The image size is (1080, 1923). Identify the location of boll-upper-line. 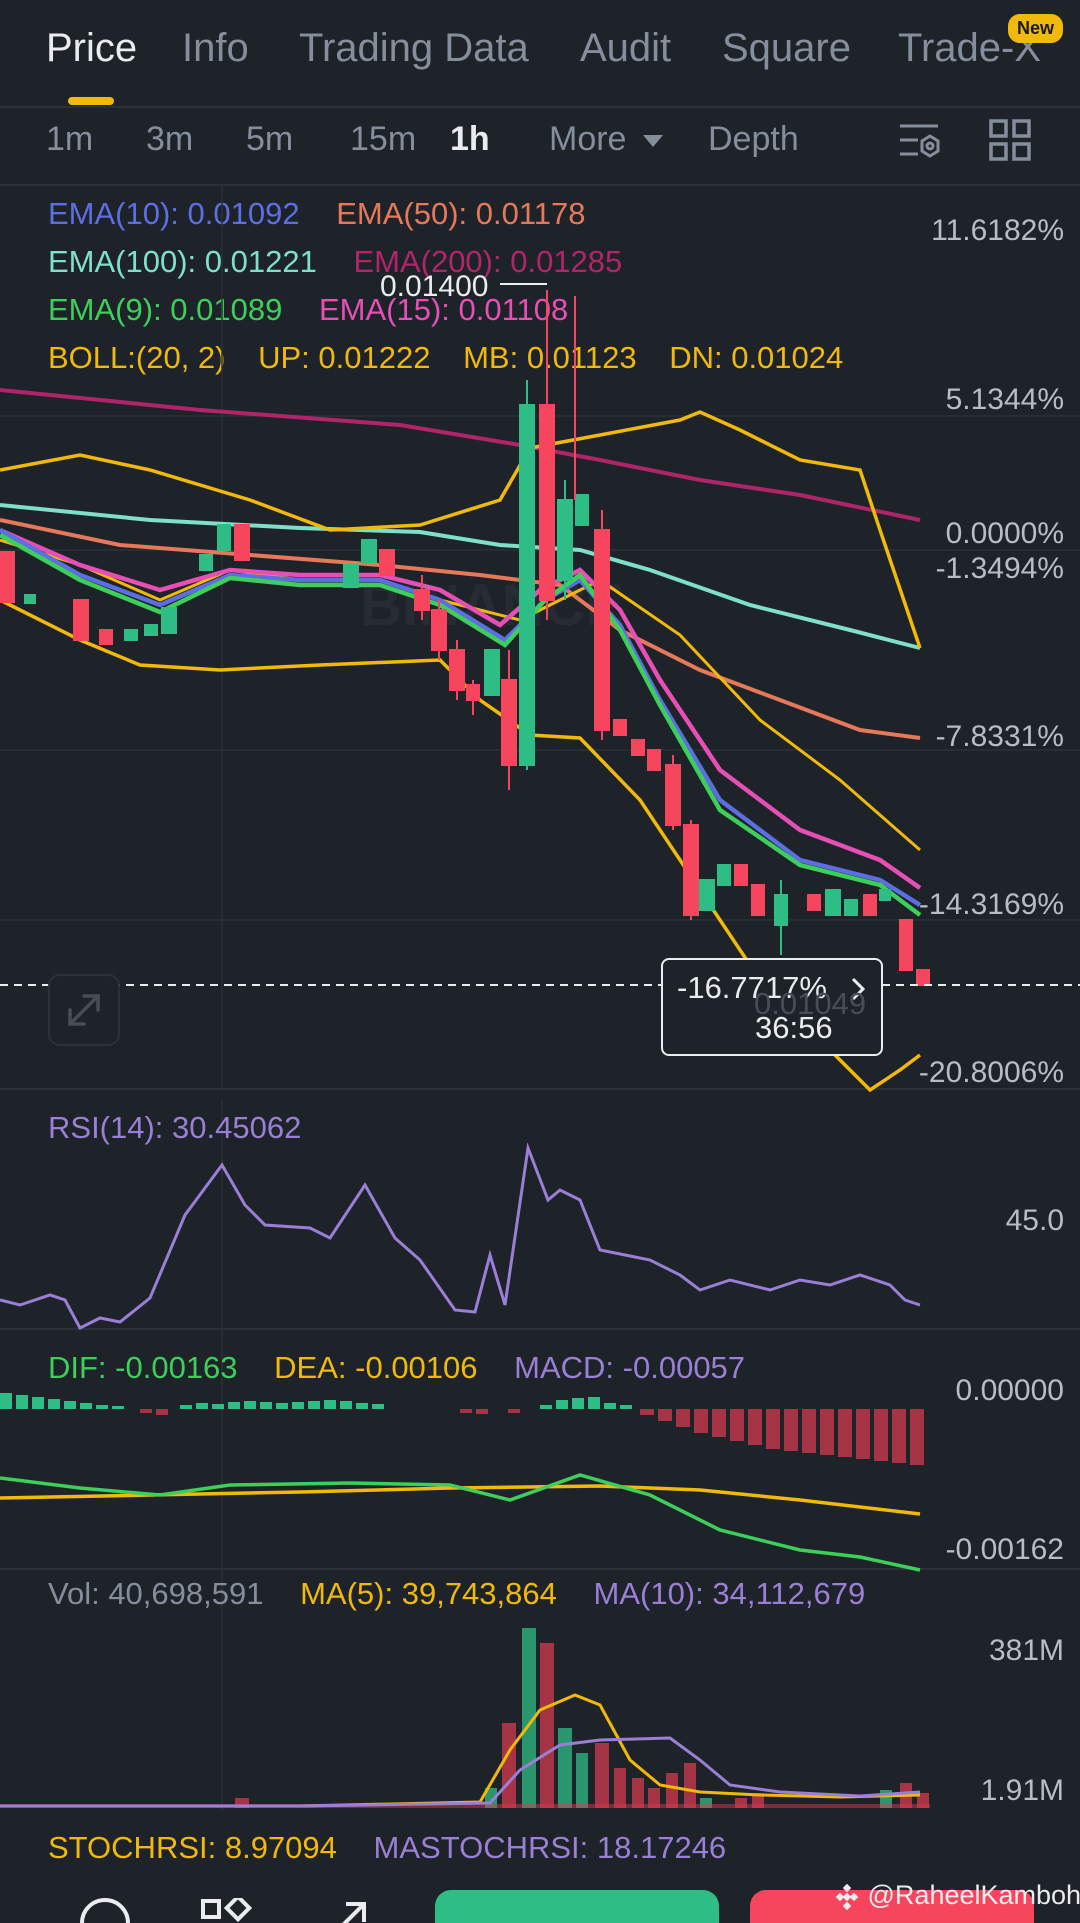
(461, 529).